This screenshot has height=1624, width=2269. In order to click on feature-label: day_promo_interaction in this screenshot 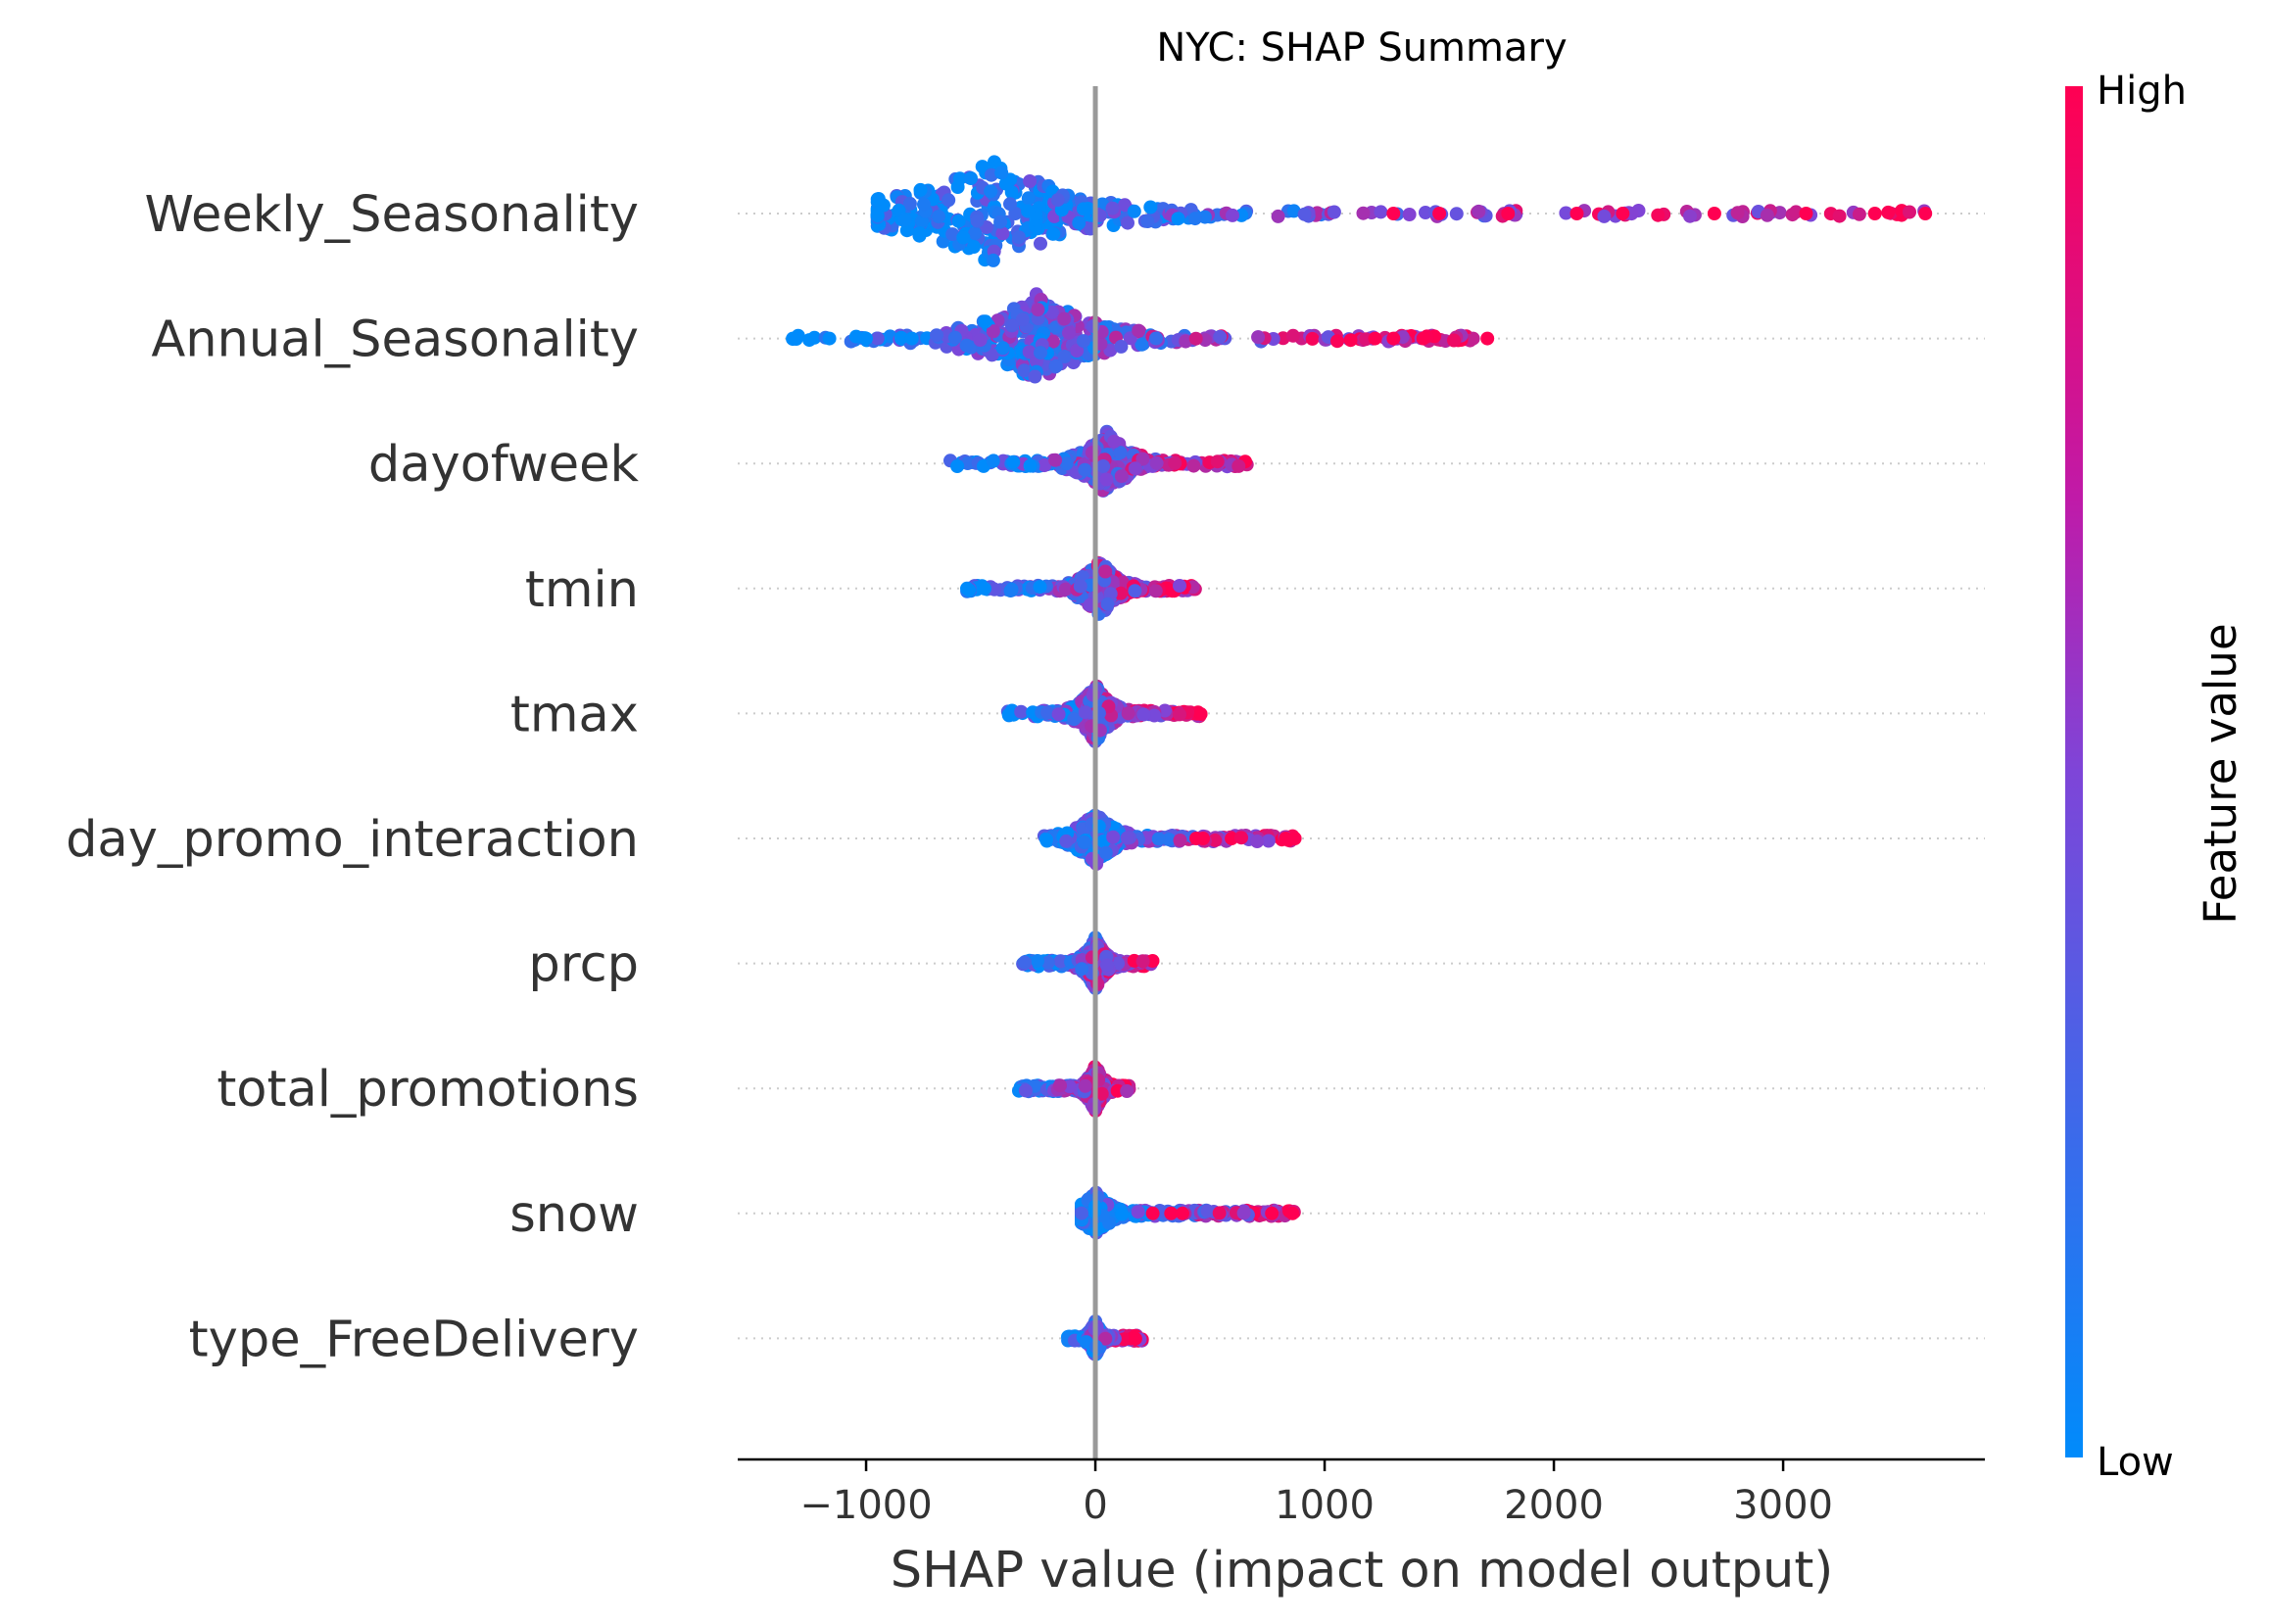, I will do `click(352, 840)`.